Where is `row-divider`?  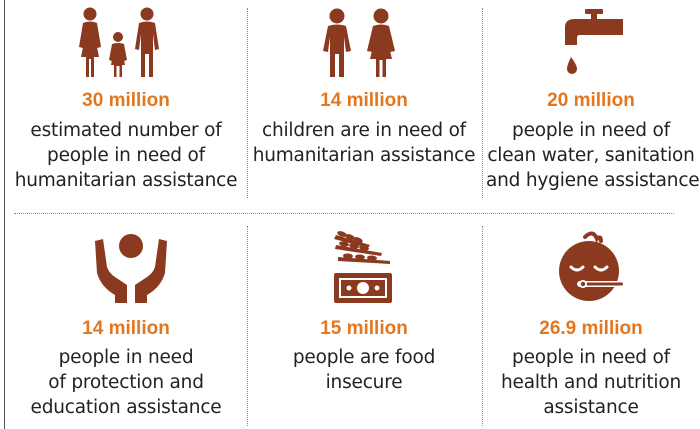 row-divider is located at coordinates (344, 213).